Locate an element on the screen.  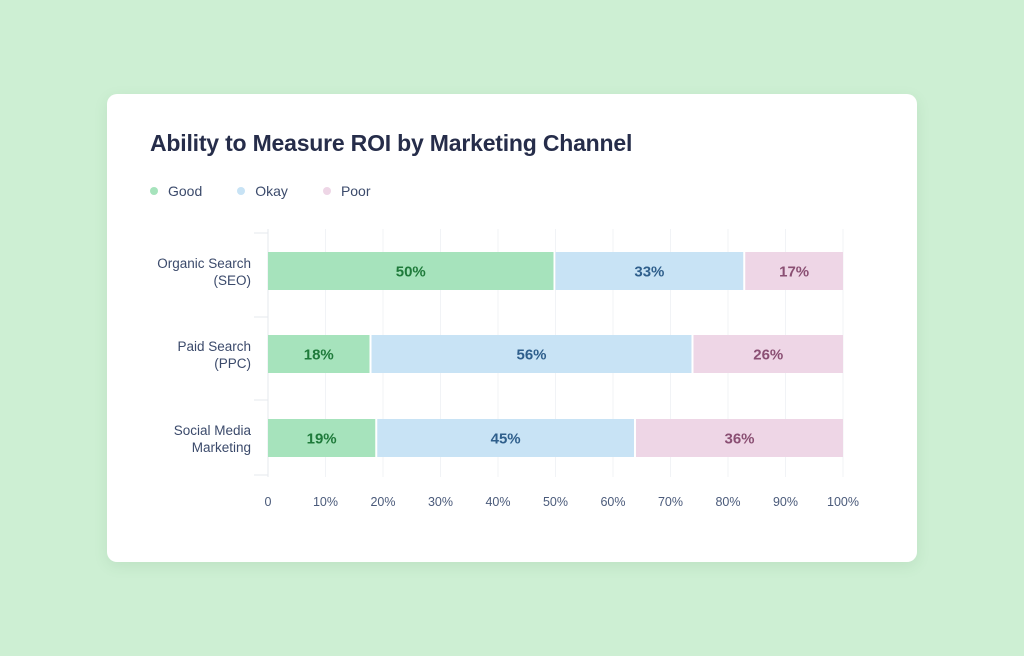
legend-item-poor: Poor is located at coordinates (346, 191).